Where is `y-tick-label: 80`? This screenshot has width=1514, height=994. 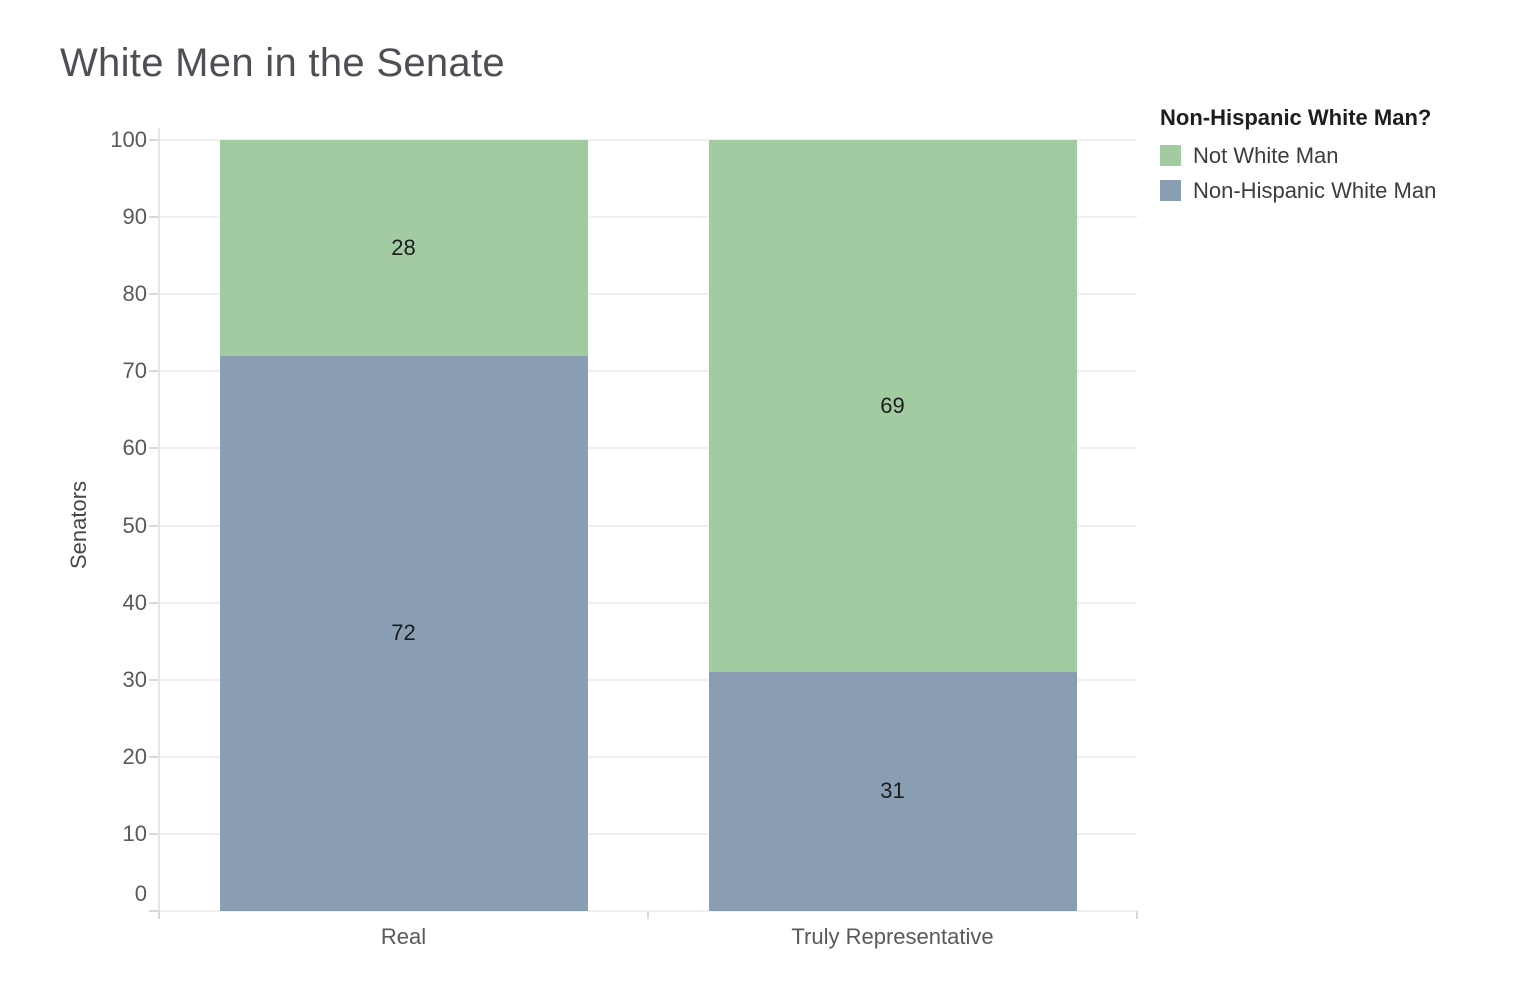
y-tick-label: 80 is located at coordinates (134, 294).